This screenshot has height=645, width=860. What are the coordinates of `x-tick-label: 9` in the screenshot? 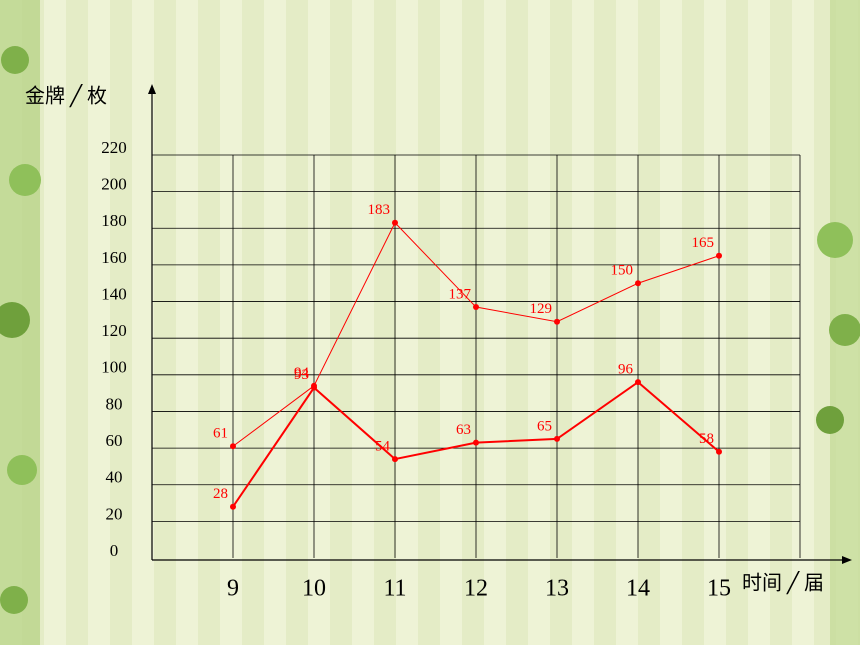 It's located at (233, 589).